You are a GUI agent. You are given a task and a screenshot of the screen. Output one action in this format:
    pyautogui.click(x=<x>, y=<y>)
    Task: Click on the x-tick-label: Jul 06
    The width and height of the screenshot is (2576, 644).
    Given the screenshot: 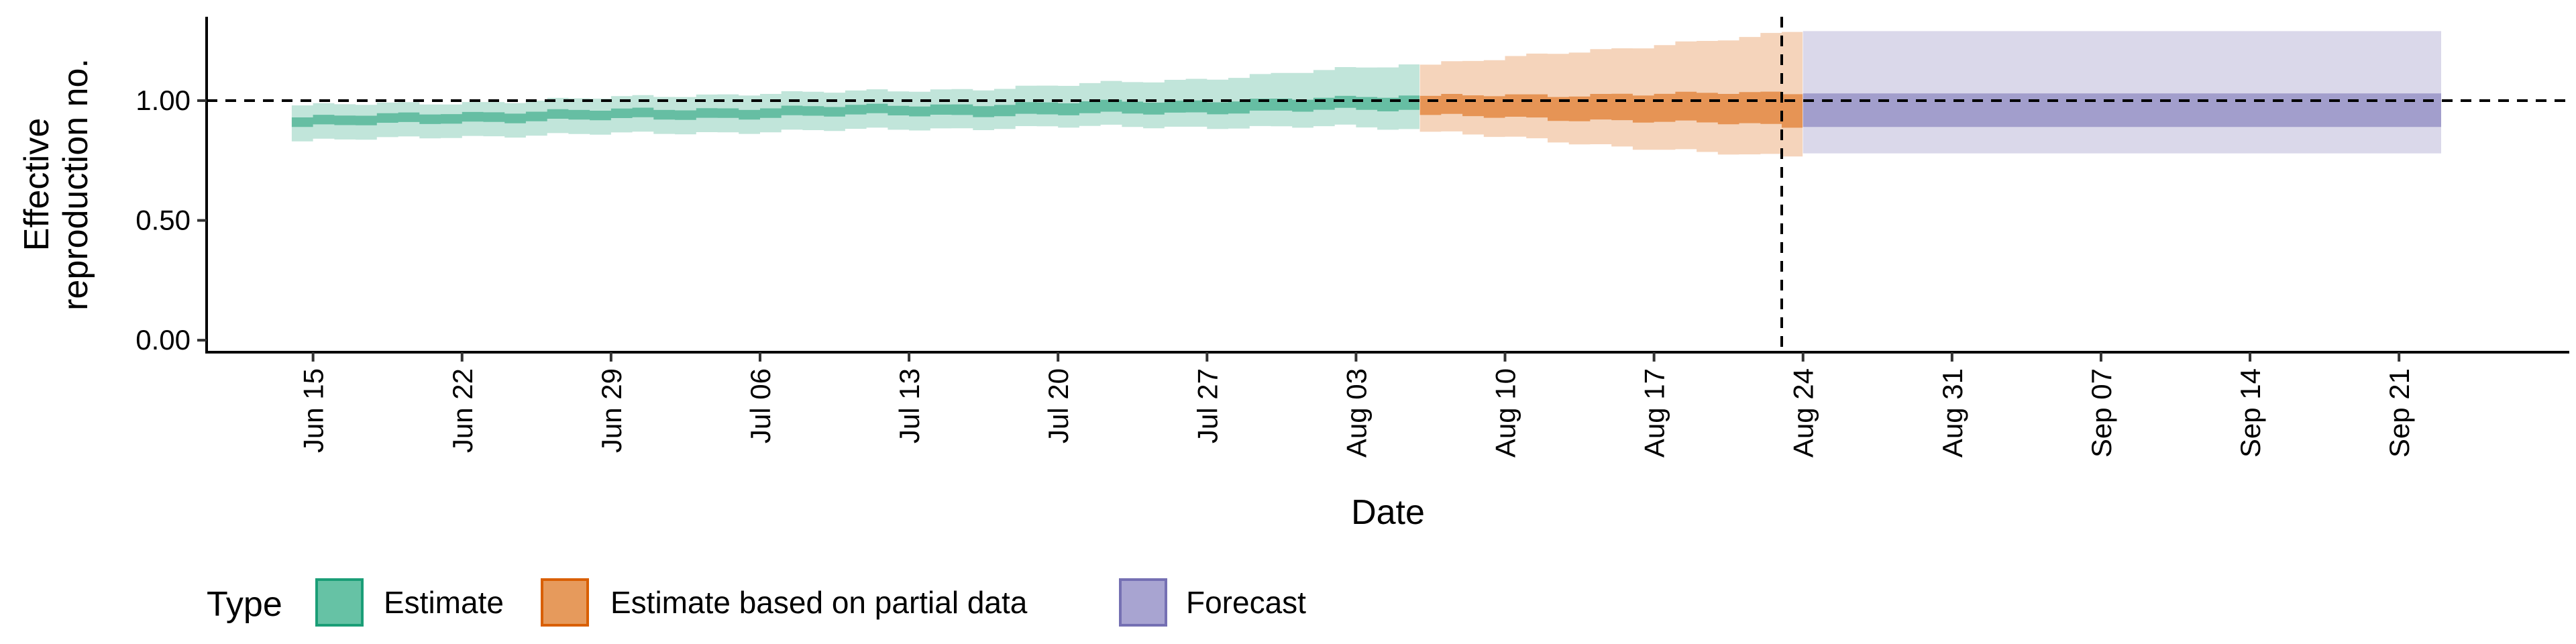 What is the action you would take?
    pyautogui.click(x=760, y=405)
    